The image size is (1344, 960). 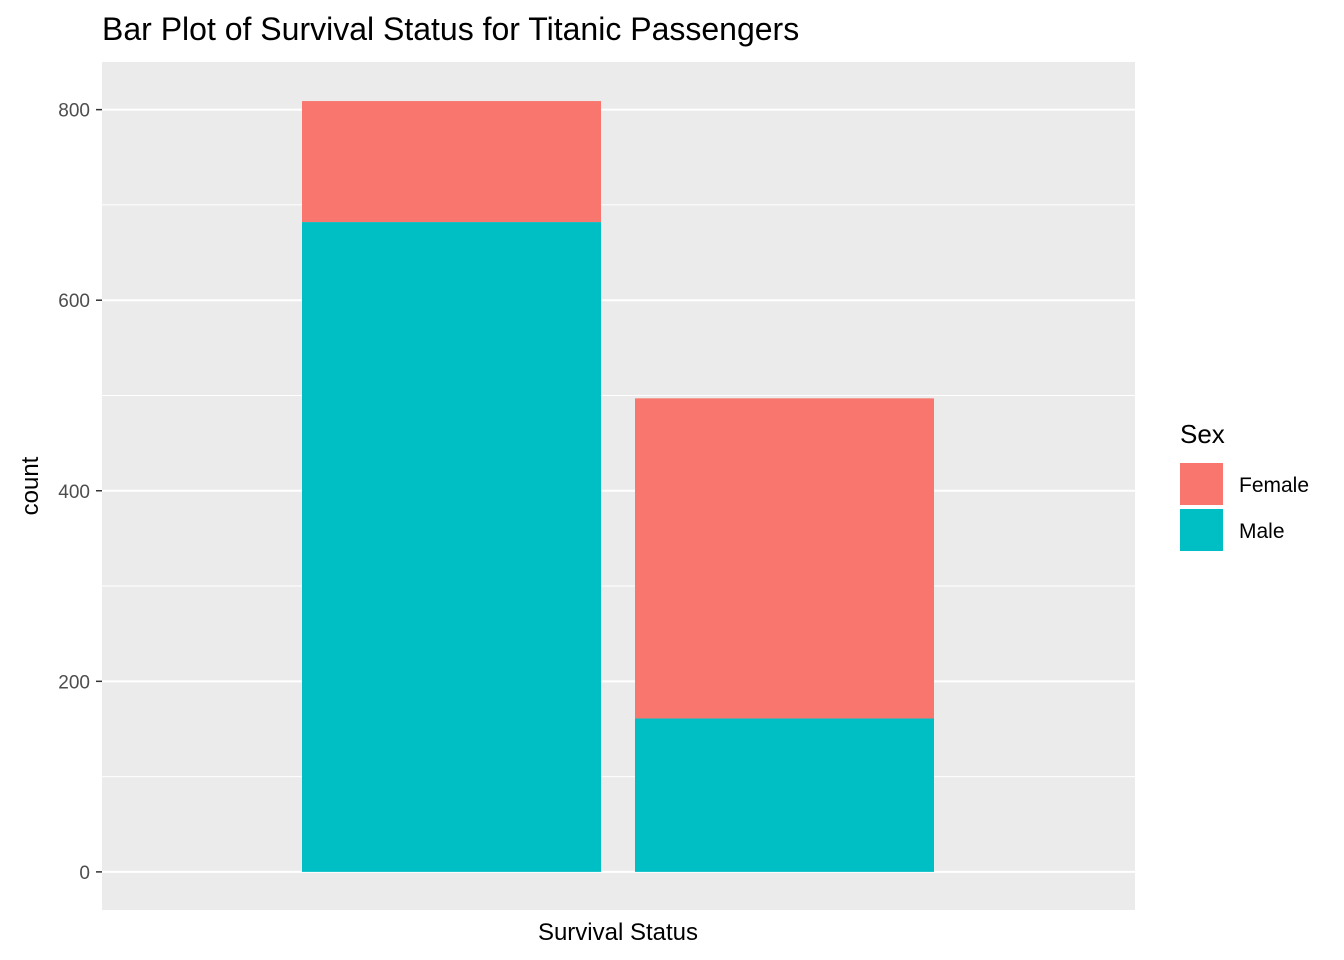 I want to click on legend-label-male: Male, so click(x=1262, y=531).